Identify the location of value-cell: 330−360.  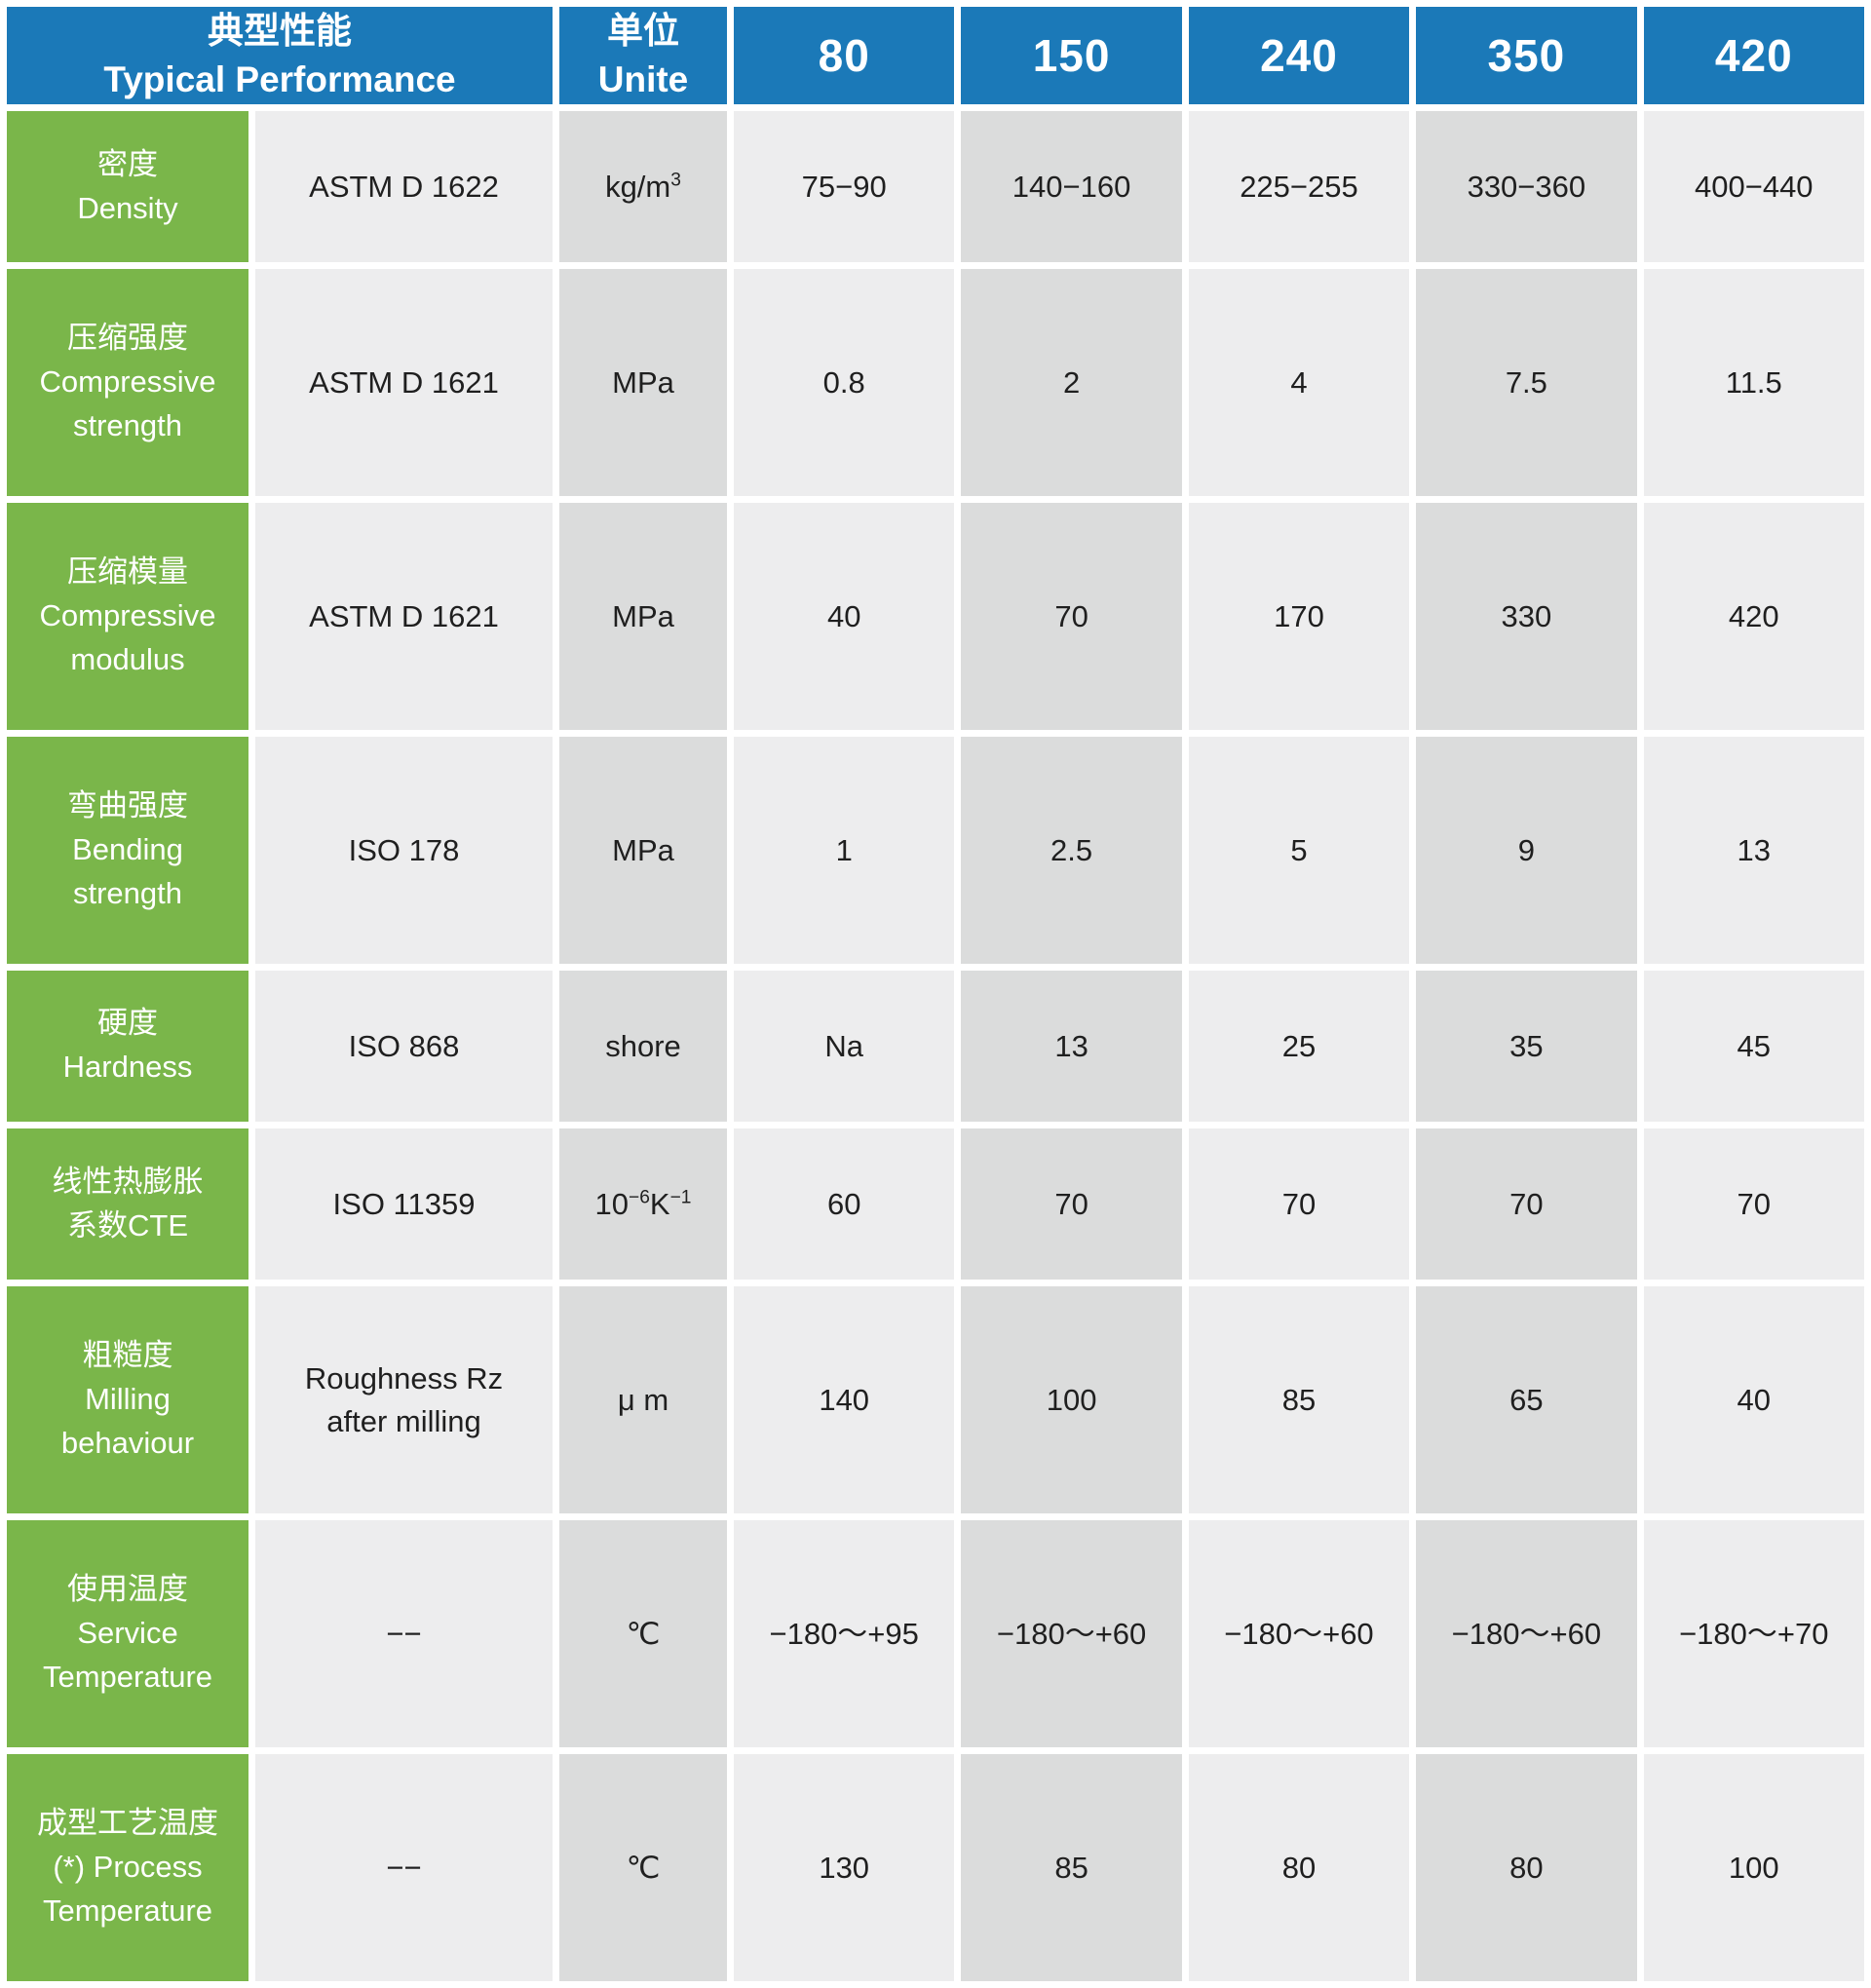
(1526, 186).